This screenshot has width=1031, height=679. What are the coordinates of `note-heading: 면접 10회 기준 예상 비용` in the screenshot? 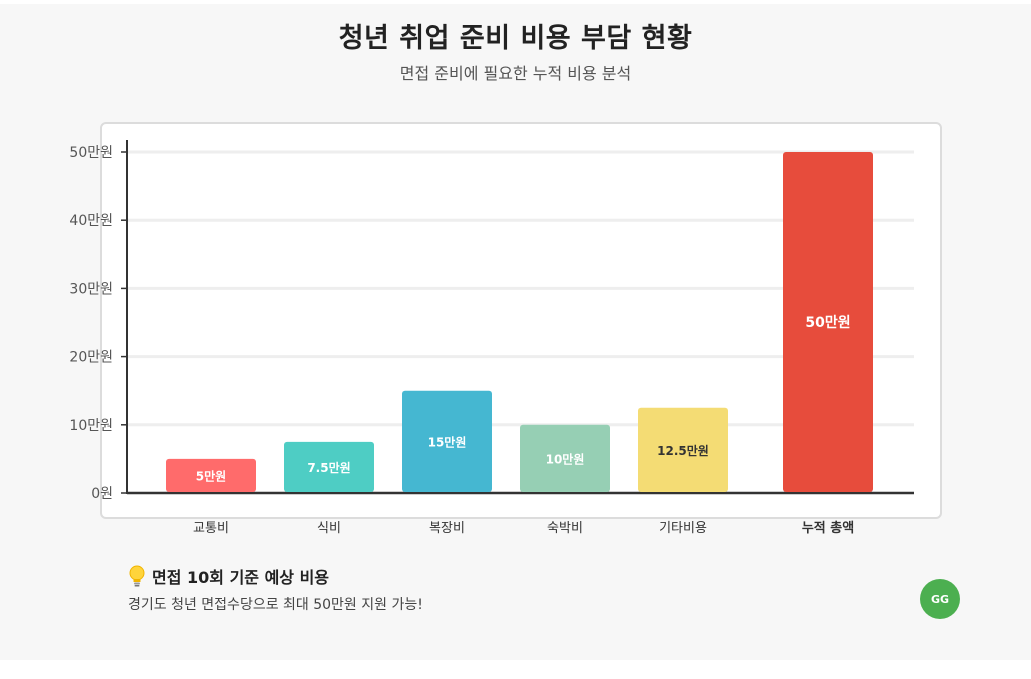 It's located at (228, 576).